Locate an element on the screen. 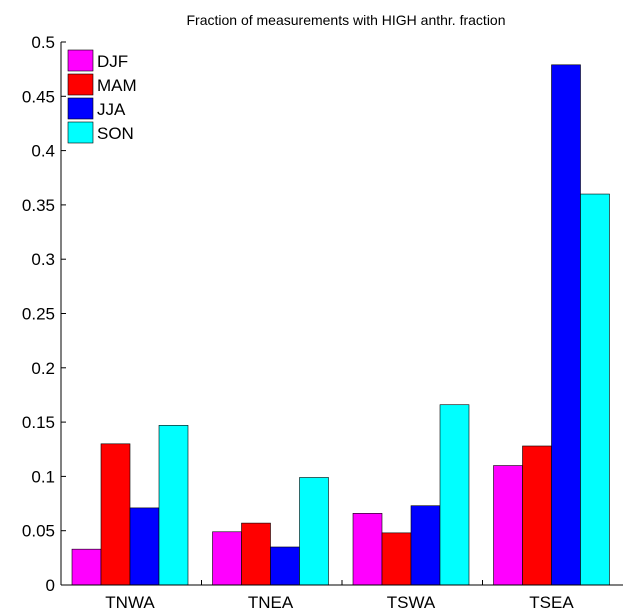 The width and height of the screenshot is (628, 612). legend-swatch-mam is located at coordinates (80, 84).